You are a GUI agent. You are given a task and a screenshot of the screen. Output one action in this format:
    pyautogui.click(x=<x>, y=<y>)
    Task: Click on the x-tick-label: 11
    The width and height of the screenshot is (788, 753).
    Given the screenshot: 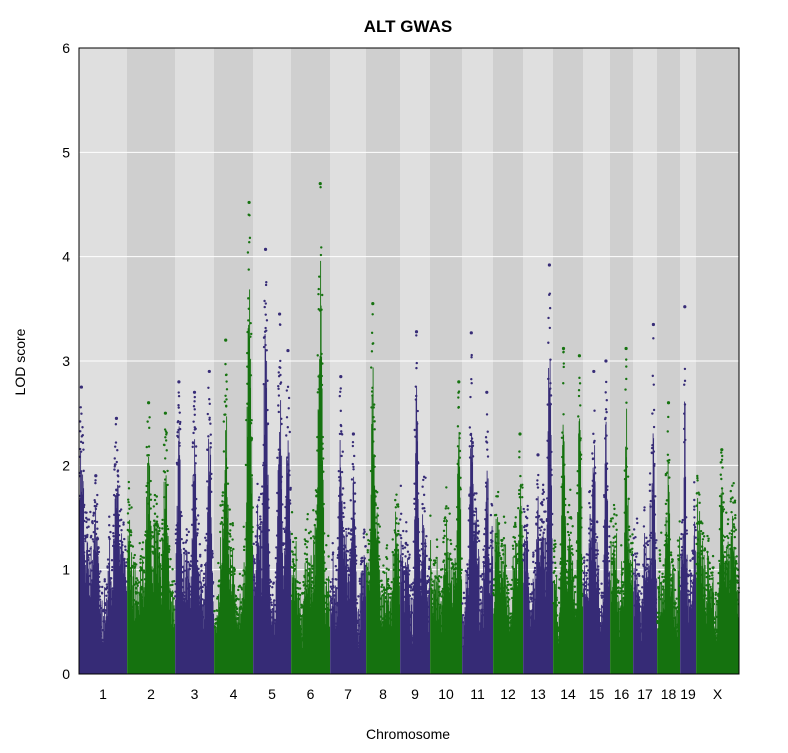 What is the action you would take?
    pyautogui.click(x=477, y=694)
    